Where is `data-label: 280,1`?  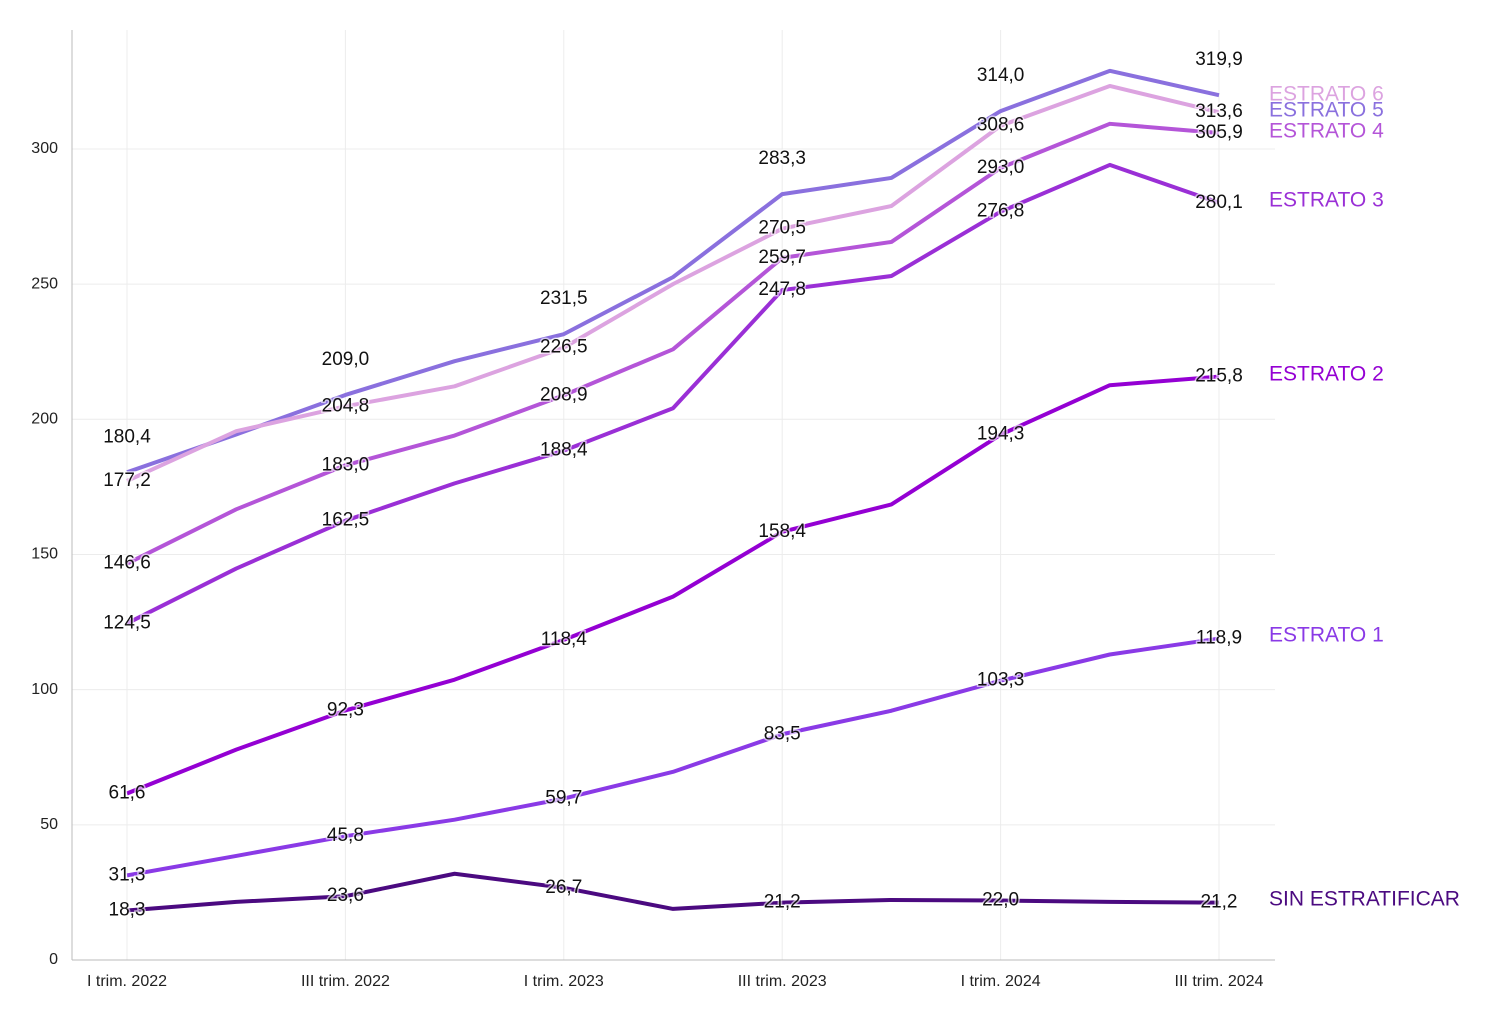
data-label: 280,1 is located at coordinates (1219, 202).